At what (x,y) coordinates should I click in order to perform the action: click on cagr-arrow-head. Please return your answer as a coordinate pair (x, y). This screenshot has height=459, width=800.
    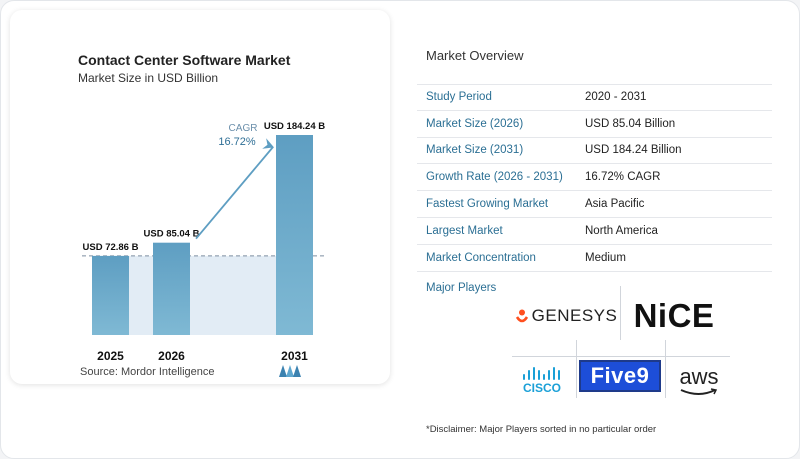
    Looking at the image, I should click on (268, 143).